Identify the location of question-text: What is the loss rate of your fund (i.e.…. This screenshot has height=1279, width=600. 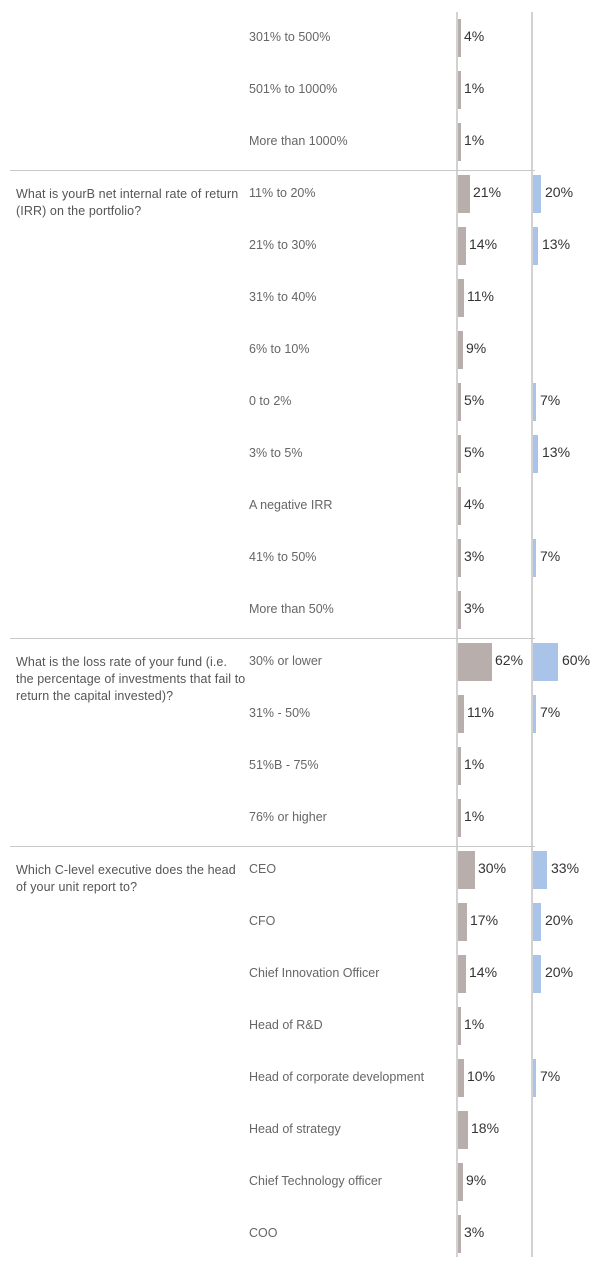
(131, 679).